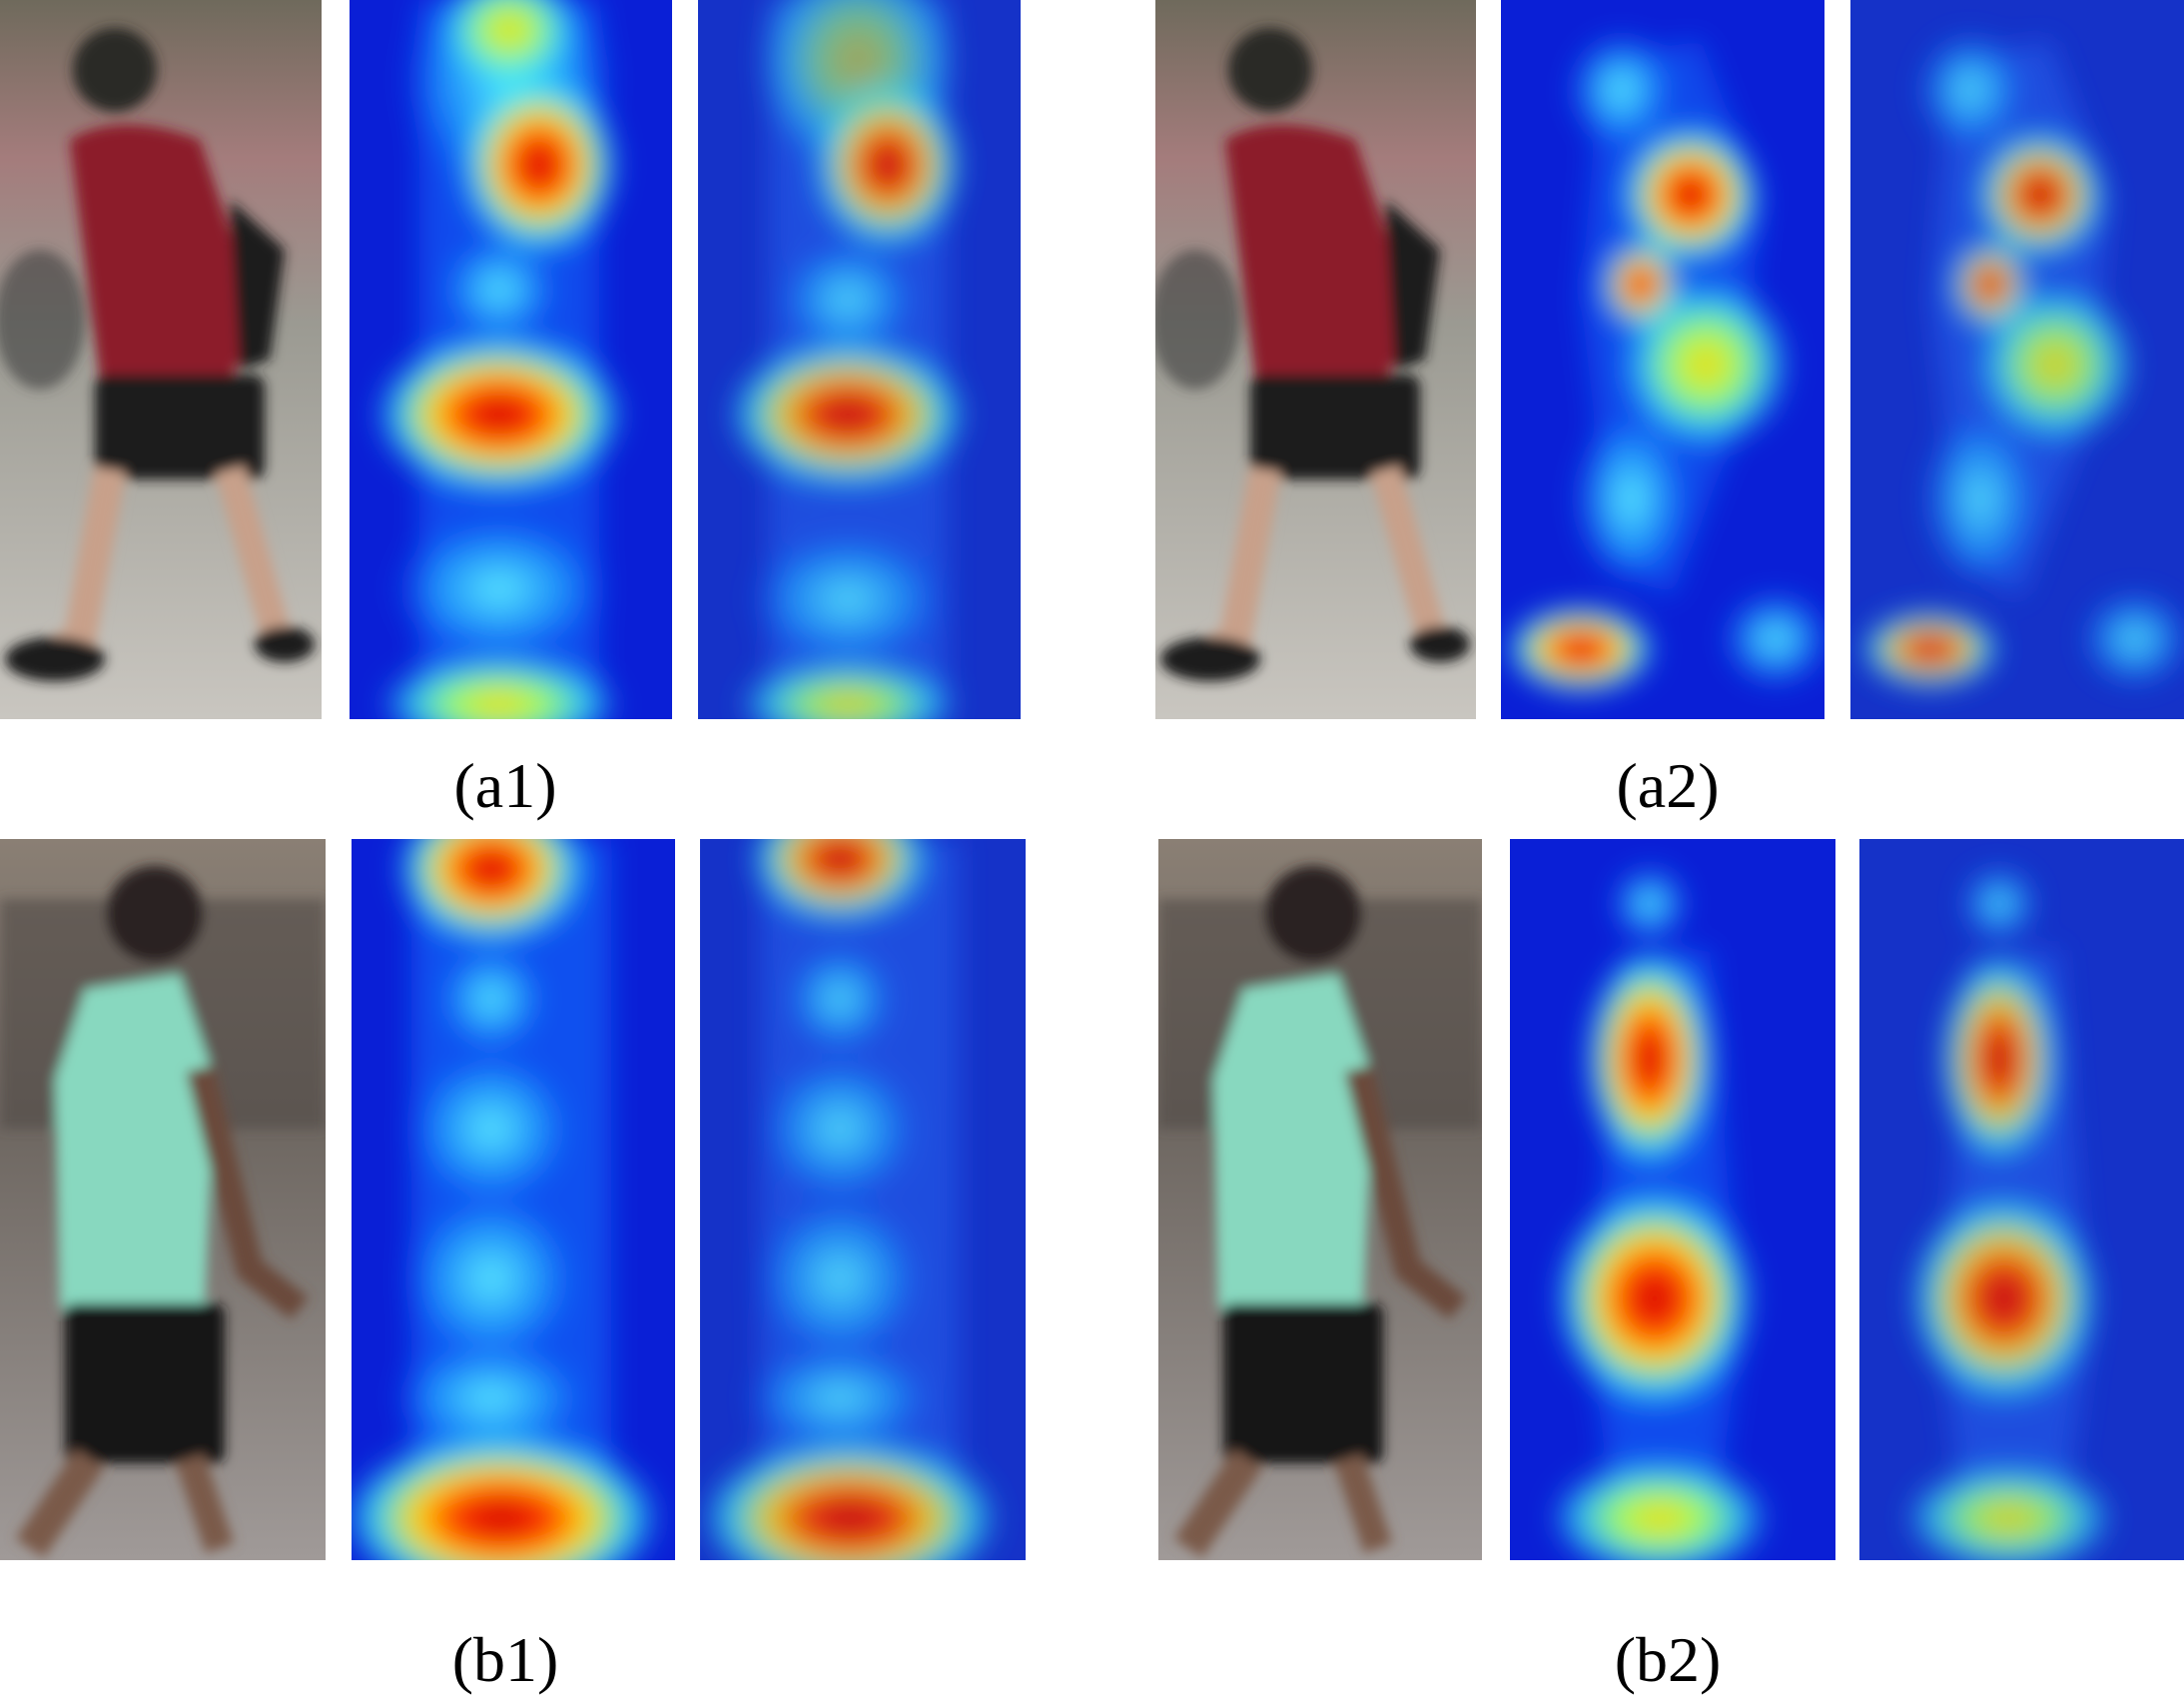  I want to click on photo-b1, so click(163, 1199).